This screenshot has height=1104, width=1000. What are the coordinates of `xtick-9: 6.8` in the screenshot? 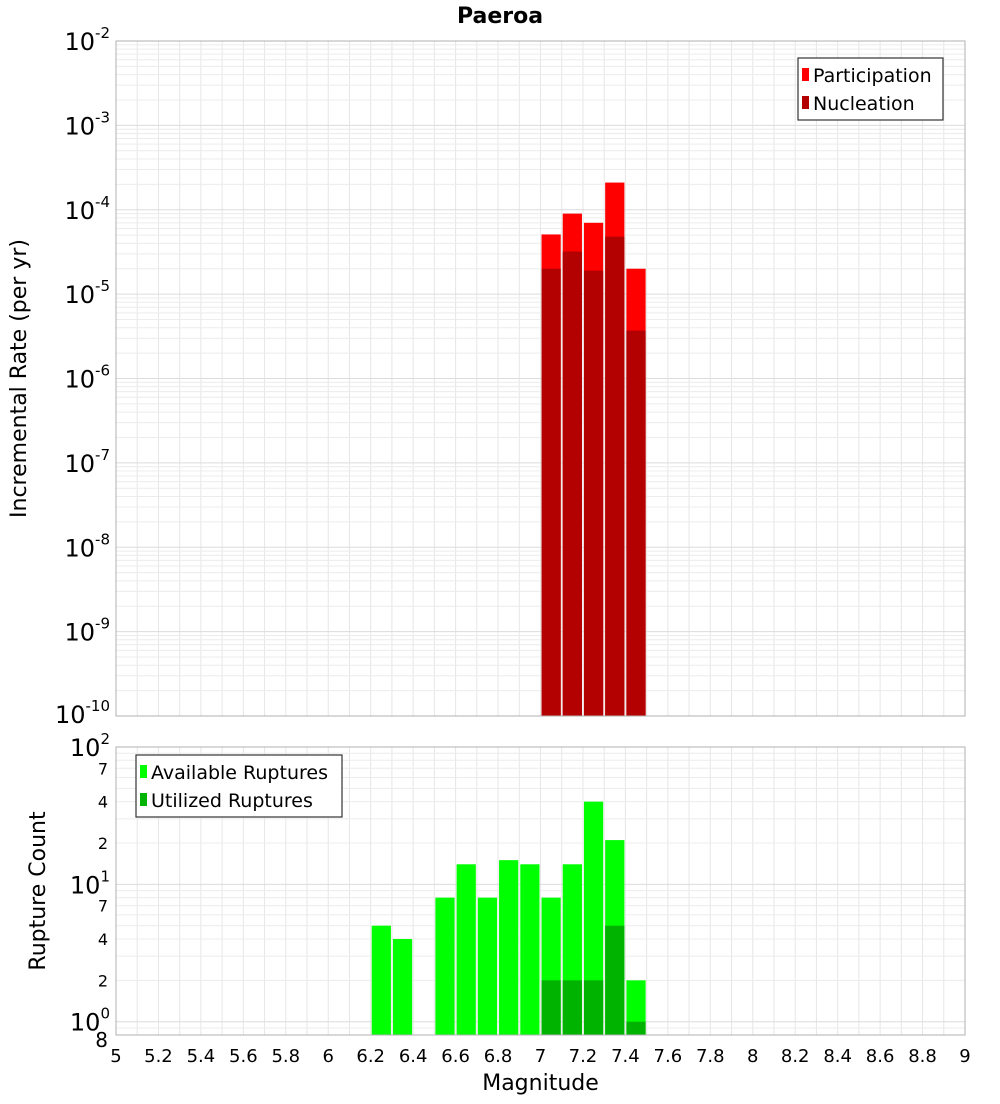 It's located at (498, 1056).